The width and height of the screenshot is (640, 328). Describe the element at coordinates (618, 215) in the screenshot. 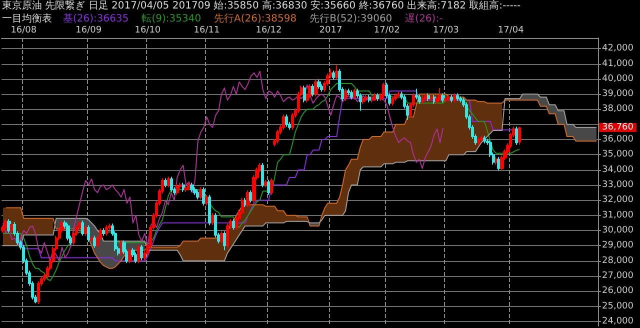

I see `y-tick-label: 31,000` at that location.